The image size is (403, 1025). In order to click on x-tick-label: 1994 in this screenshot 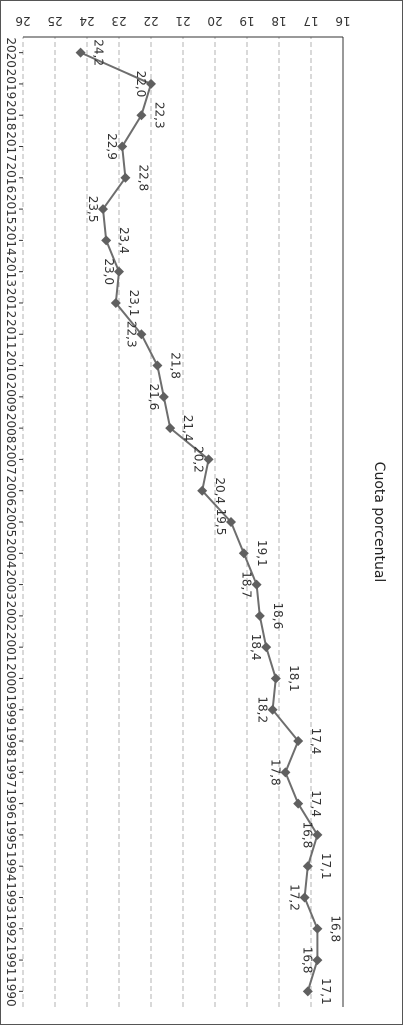, I will do `click(11, 866)`.